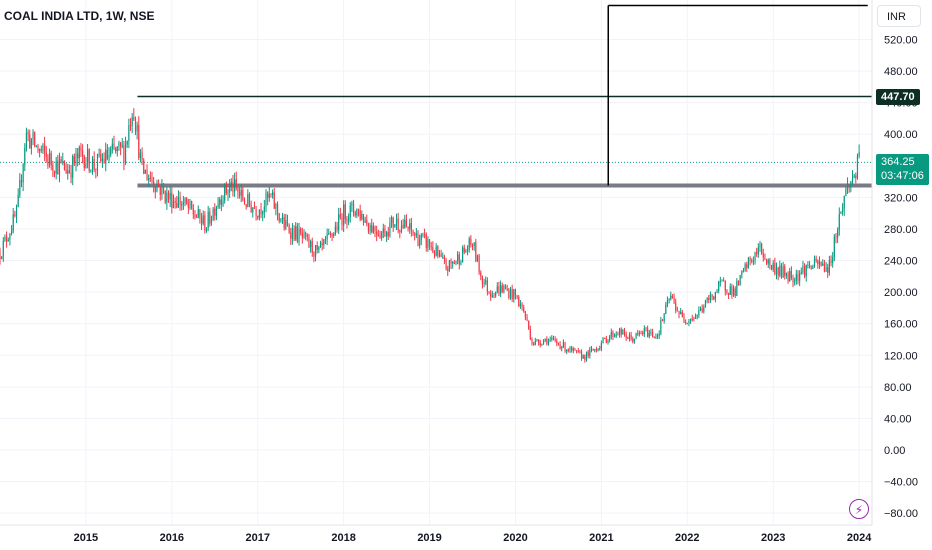 This screenshot has height=550, width=932. Describe the element at coordinates (901, 198) in the screenshot. I see `price-tick-label: 320.00` at that location.